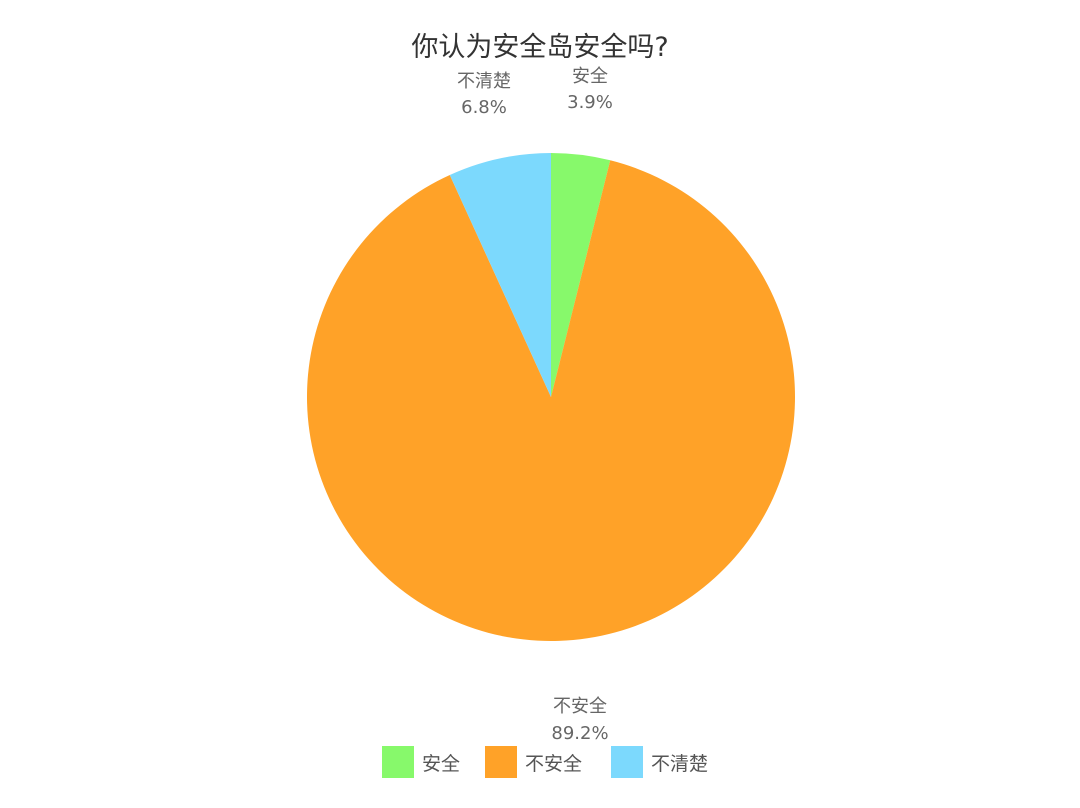 The height and width of the screenshot is (808, 1080). What do you see at coordinates (590, 102) in the screenshot?
I see `slice-percent-label: 3.9%` at bounding box center [590, 102].